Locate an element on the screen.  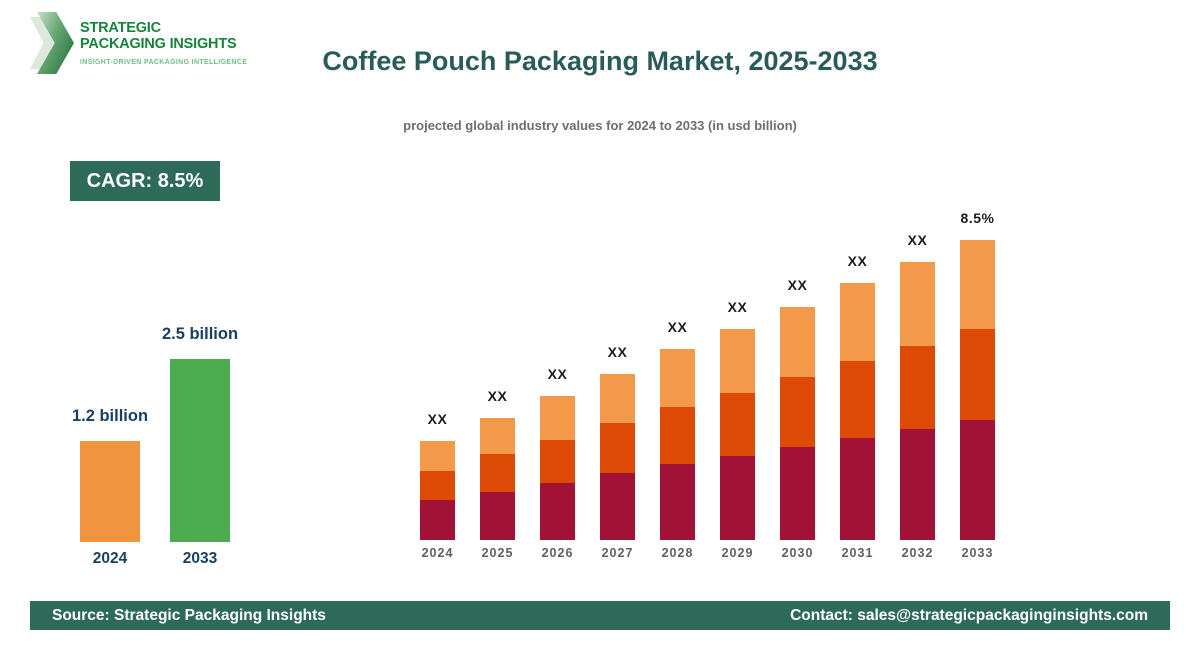
cagr-badge: CAGR: 8.5% is located at coordinates (145, 181).